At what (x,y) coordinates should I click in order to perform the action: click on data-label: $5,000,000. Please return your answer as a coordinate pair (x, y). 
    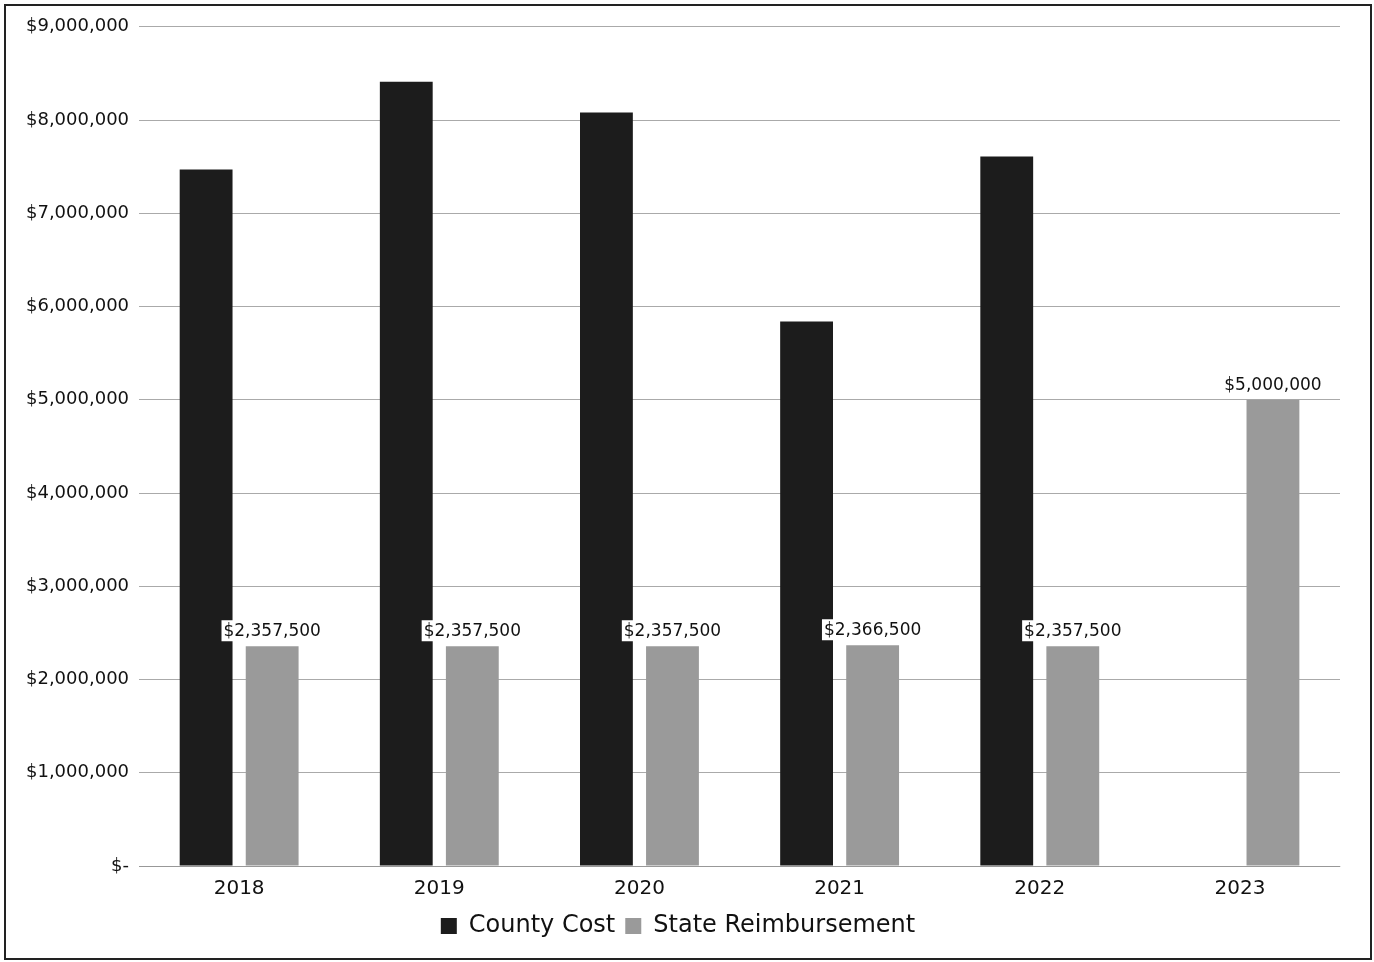
    Looking at the image, I should click on (1273, 383).